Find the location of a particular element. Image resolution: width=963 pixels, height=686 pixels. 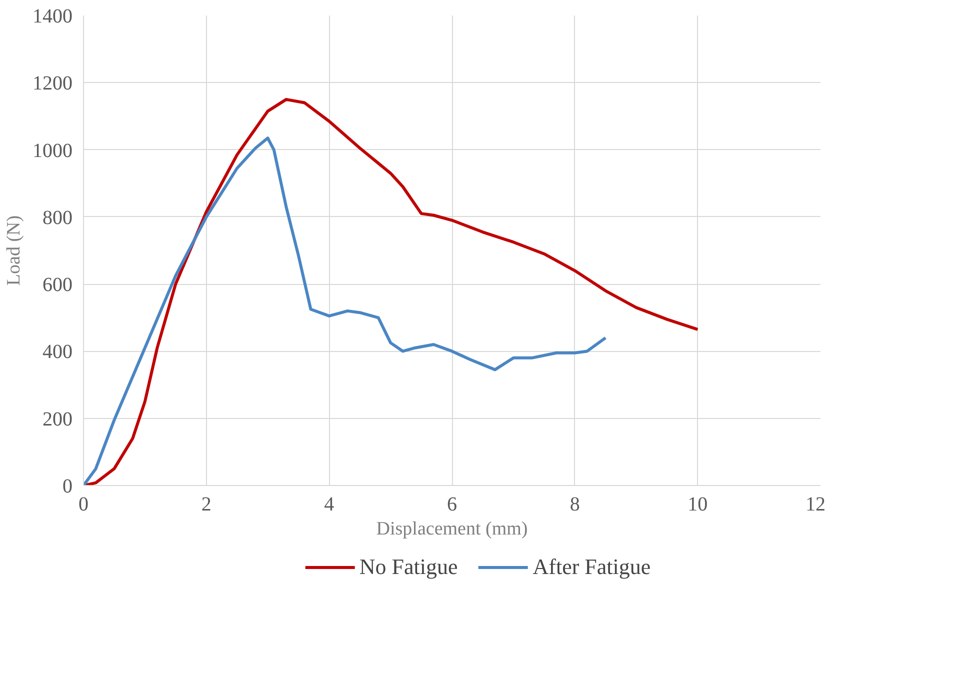

y-tick-label: 1000 is located at coordinates (52, 151).